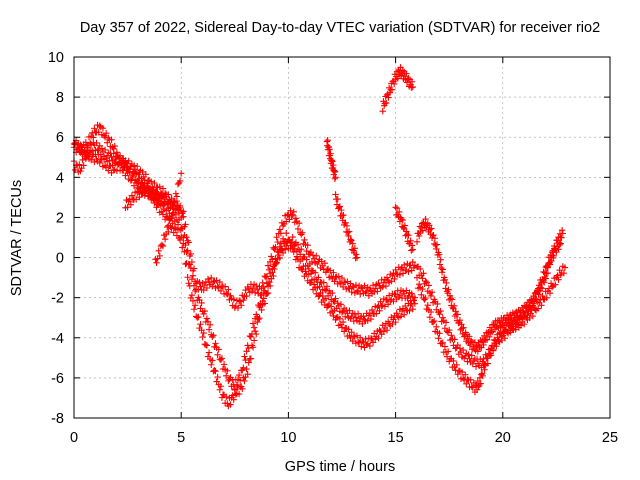 This screenshot has height=480, width=640. What do you see at coordinates (60, 138) in the screenshot?
I see `y-tick-label: 6` at bounding box center [60, 138].